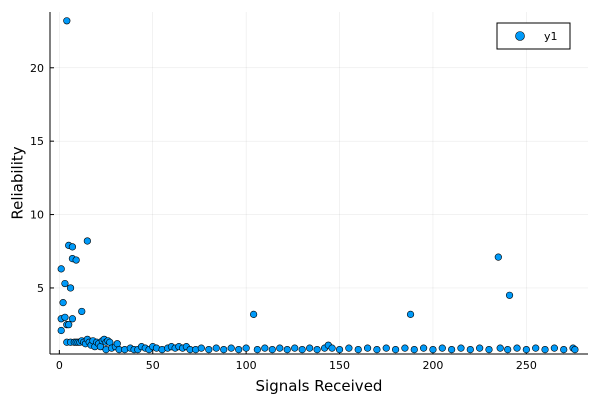 The image size is (600, 400). I want to click on x-axis-ticks: 0 50 100 150 200 250, so click(296, 361).